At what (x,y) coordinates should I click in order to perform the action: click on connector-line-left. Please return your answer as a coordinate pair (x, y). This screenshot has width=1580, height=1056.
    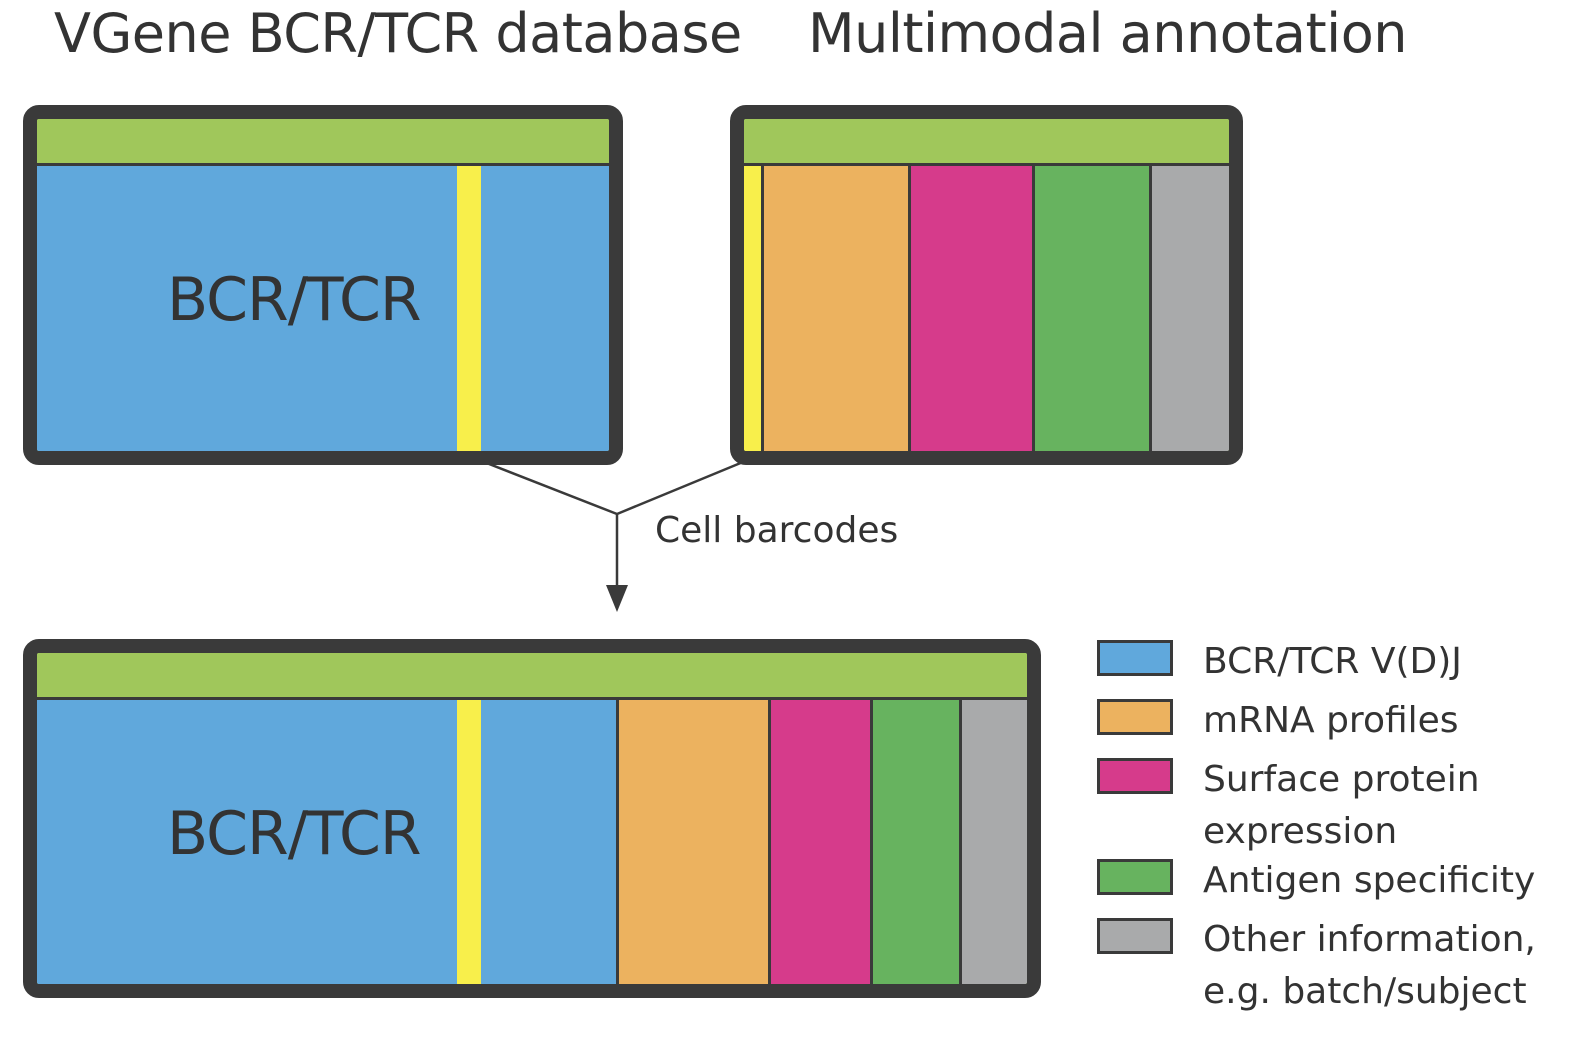
    Looking at the image, I should click on (550, 488).